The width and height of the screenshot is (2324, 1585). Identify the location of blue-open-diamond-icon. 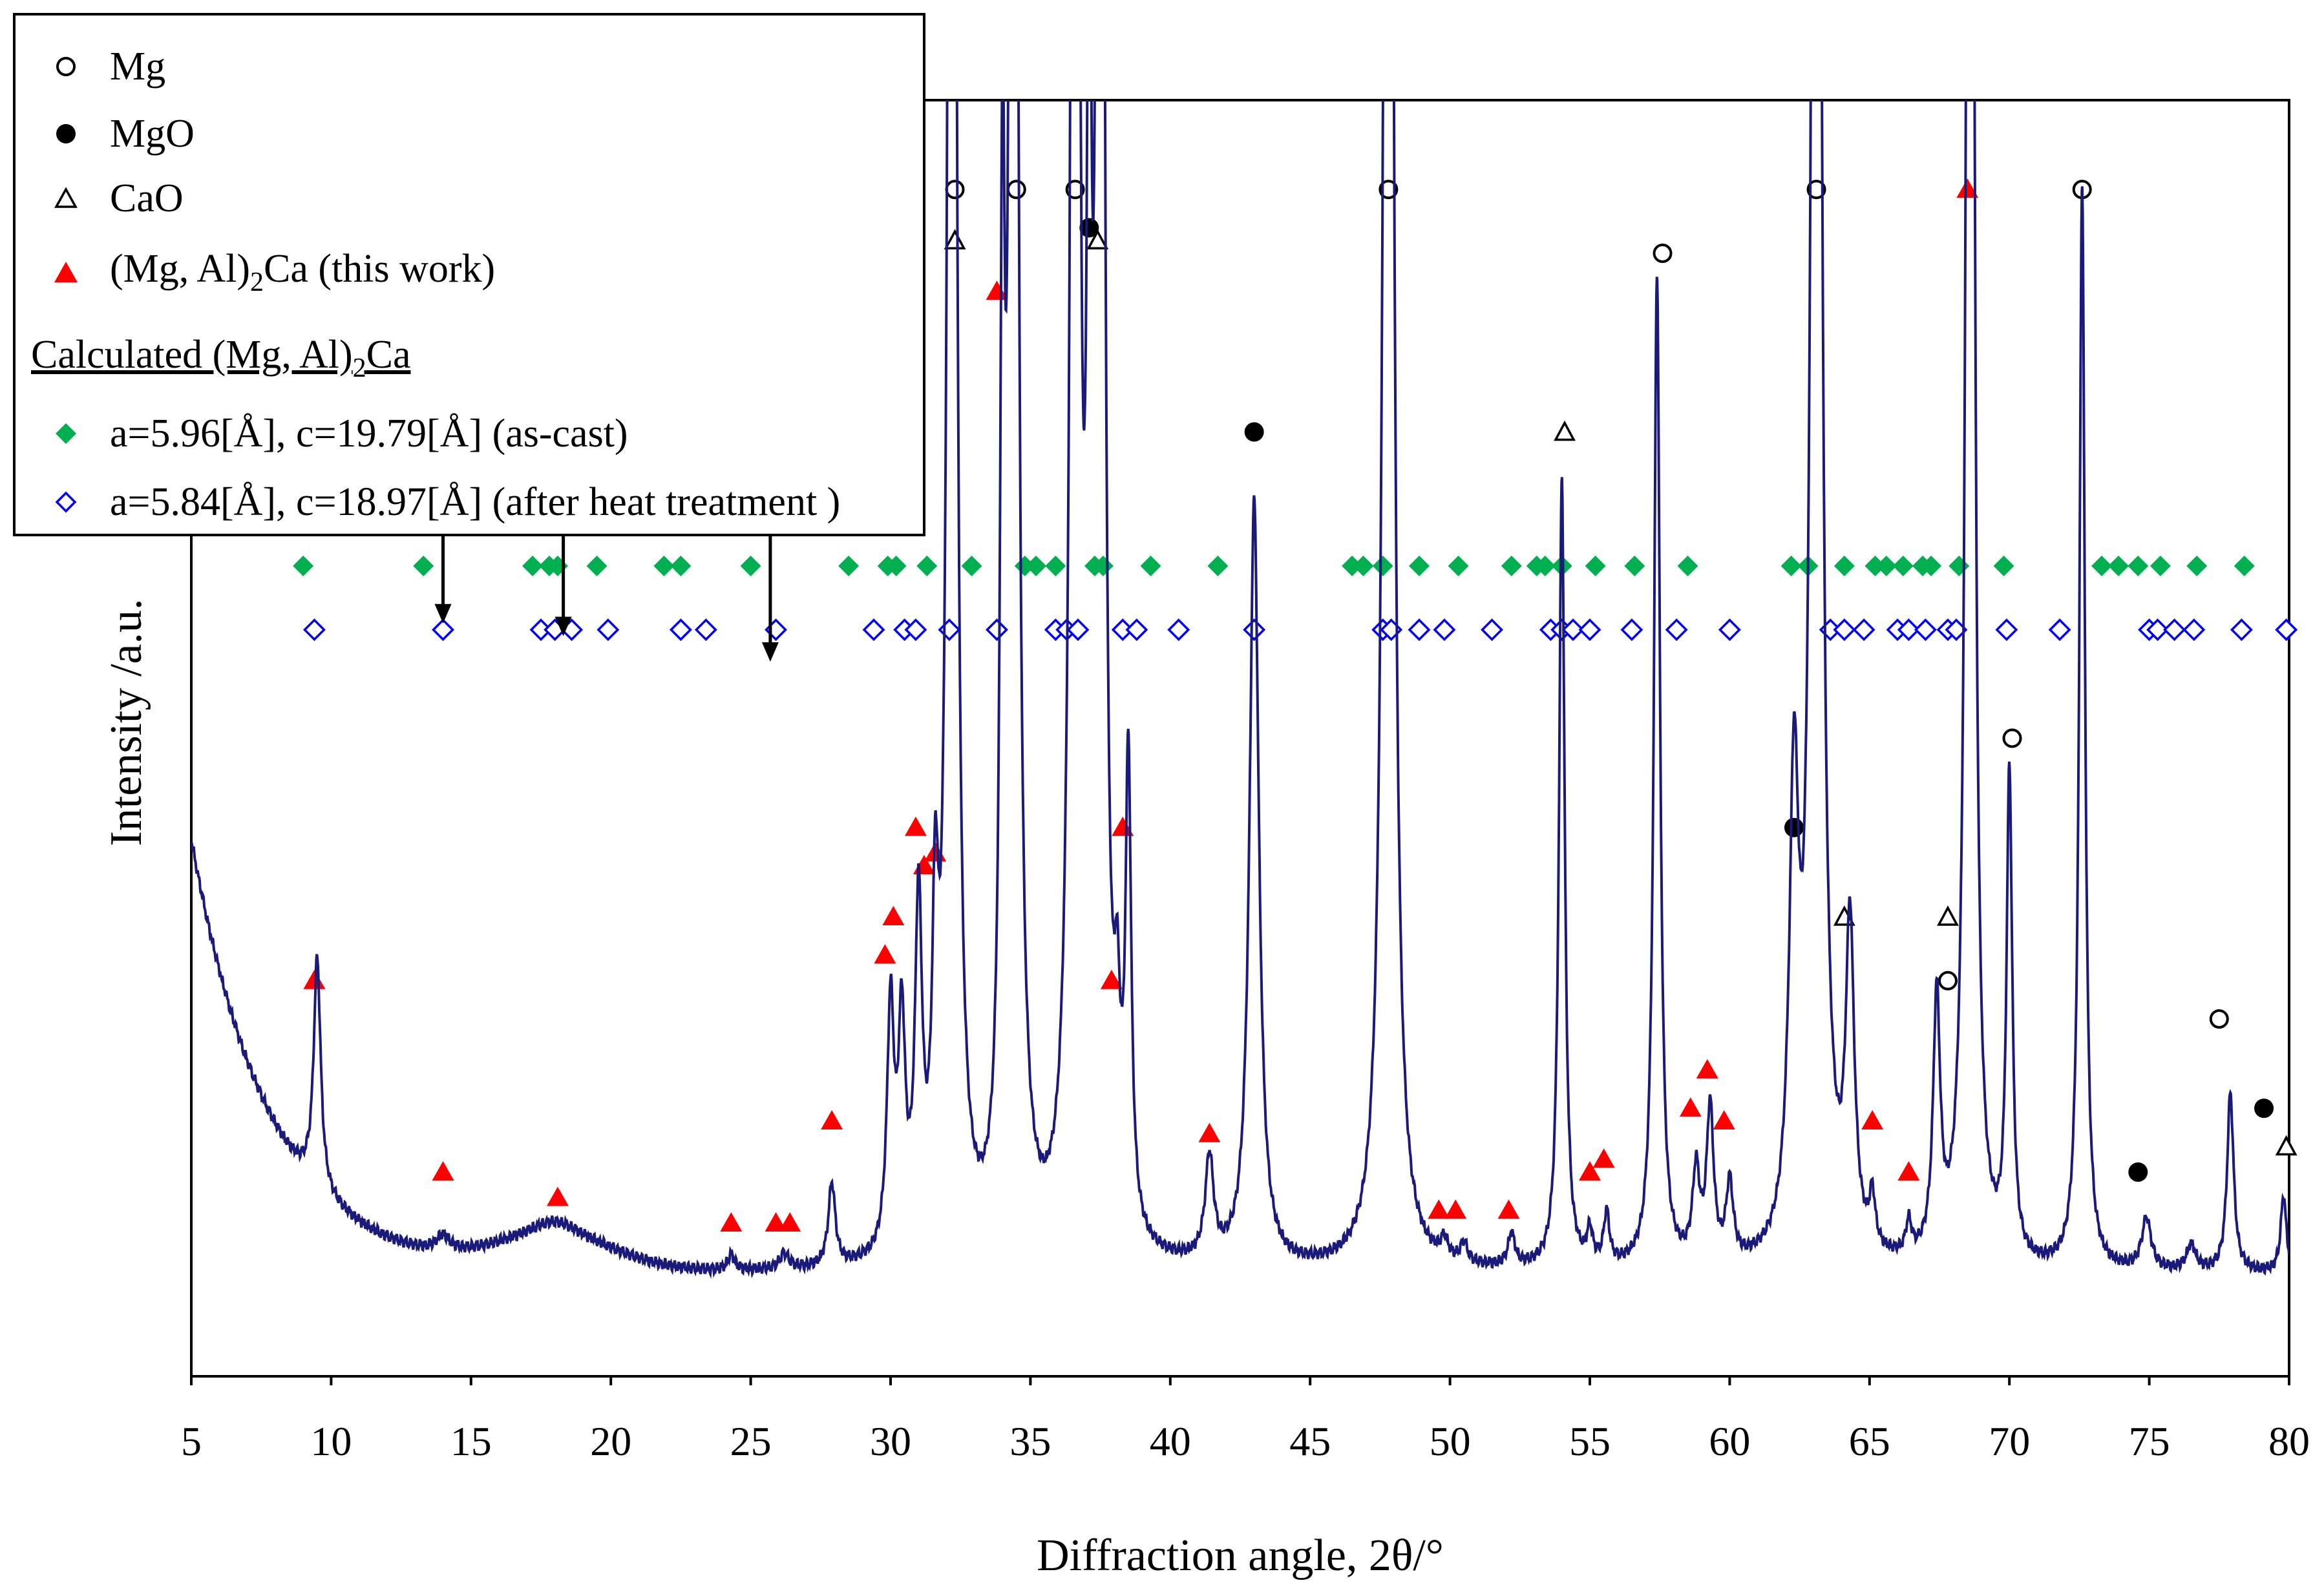
(66, 502).